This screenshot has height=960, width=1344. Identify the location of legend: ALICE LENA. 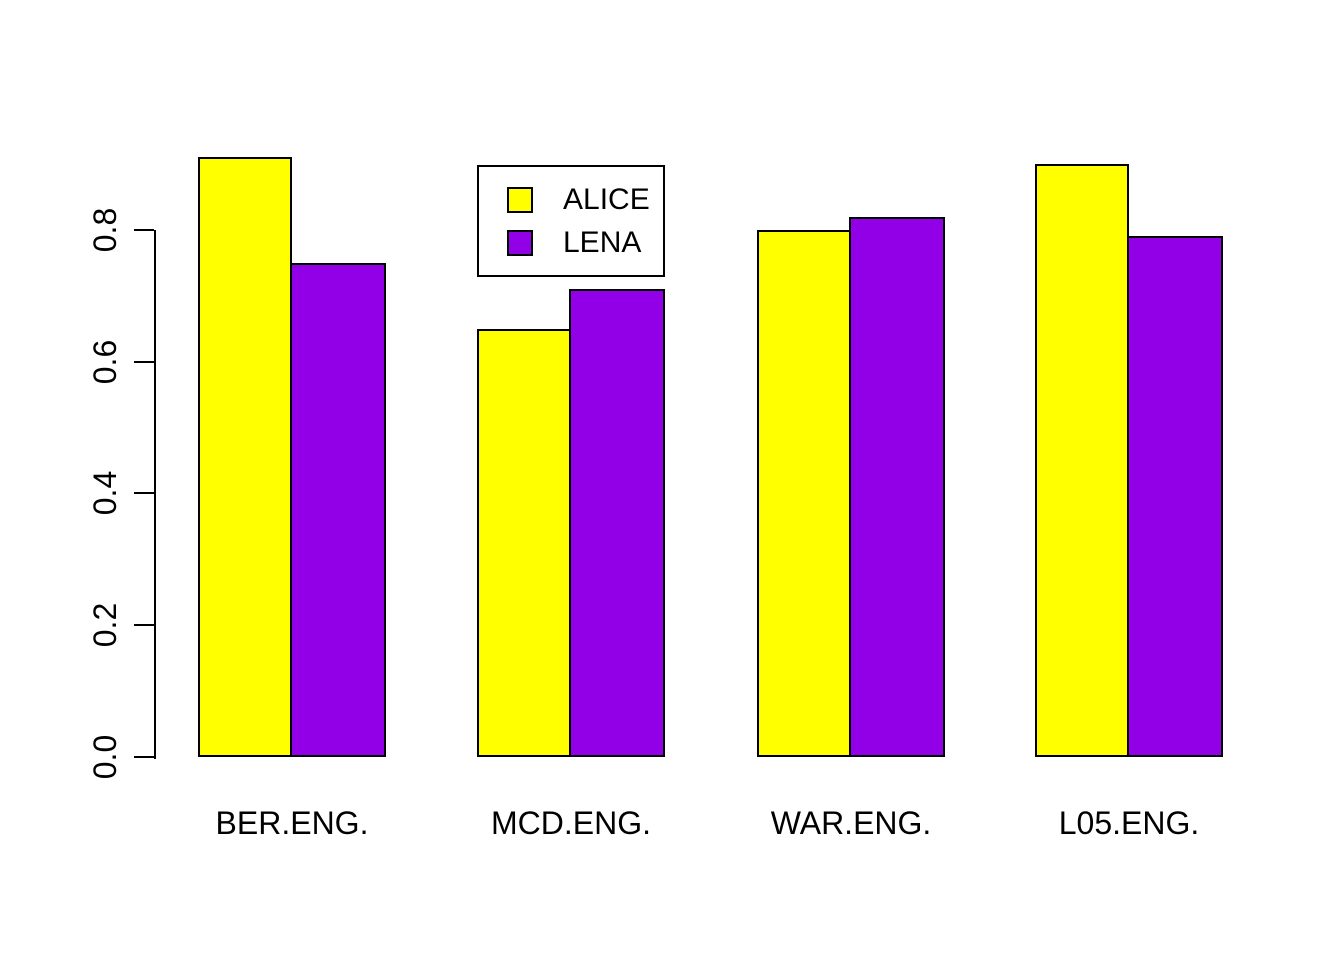
(571, 221).